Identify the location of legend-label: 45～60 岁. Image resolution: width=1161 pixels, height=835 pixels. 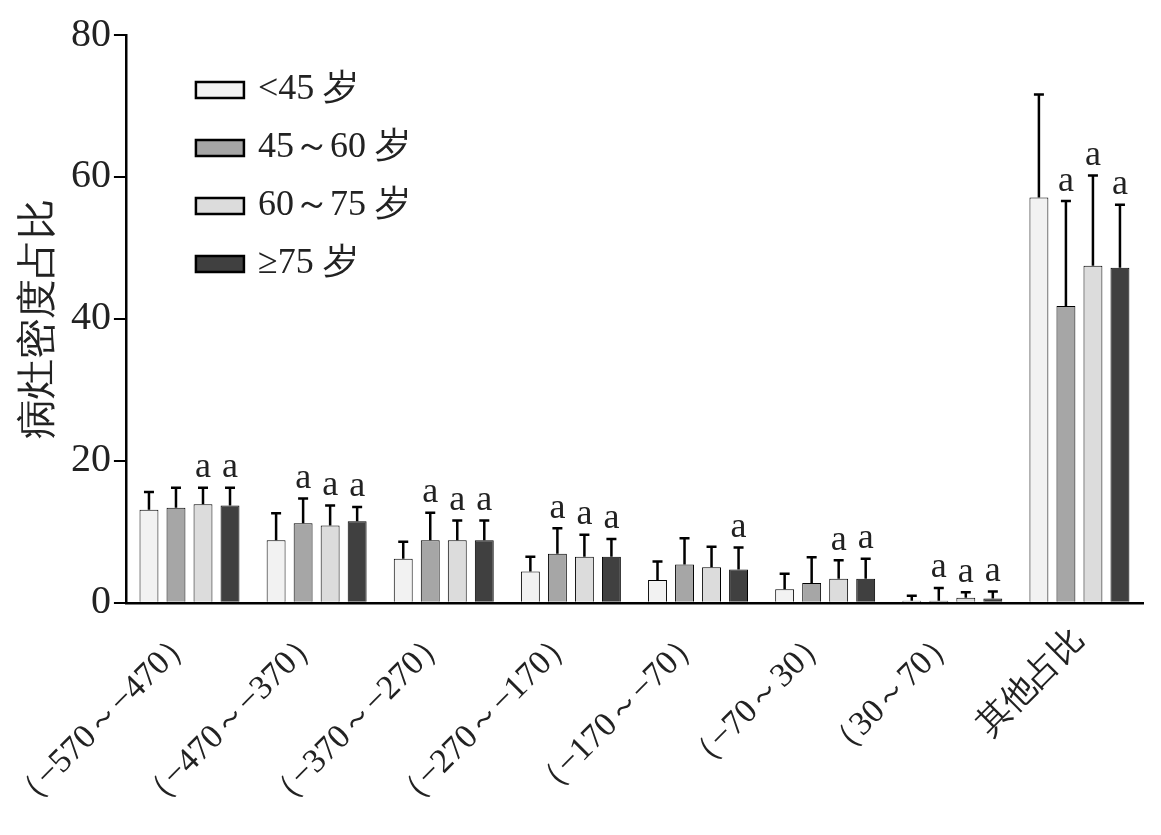
(334, 145).